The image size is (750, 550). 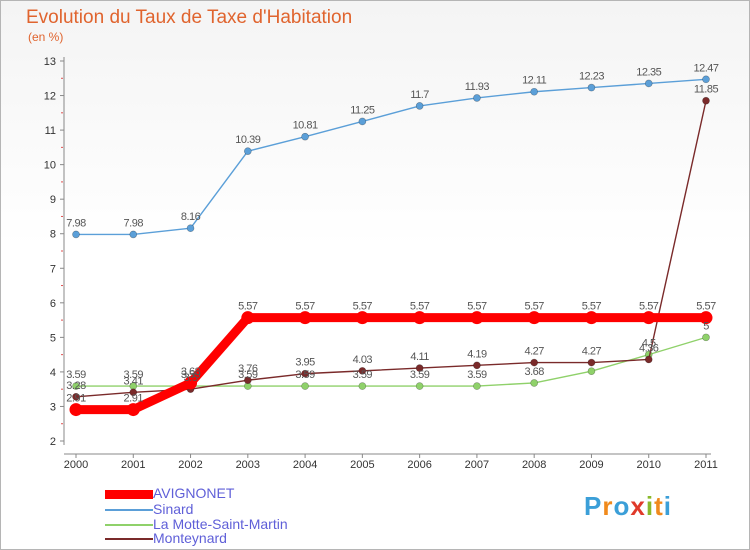 I want to click on y-tick-label: 2, so click(x=53, y=442).